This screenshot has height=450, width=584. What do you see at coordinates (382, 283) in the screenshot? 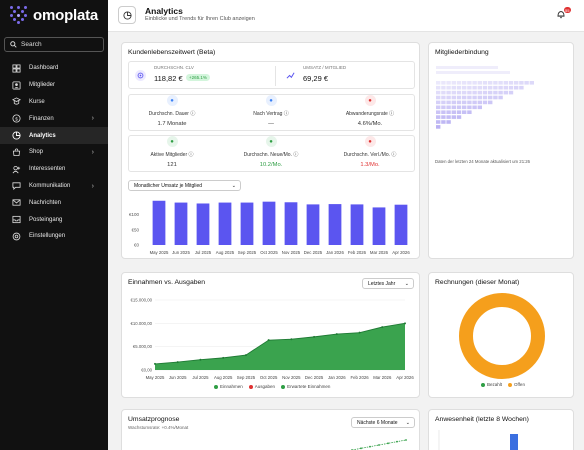
I see `income-select-label: Letztes Jahr` at bounding box center [382, 283].